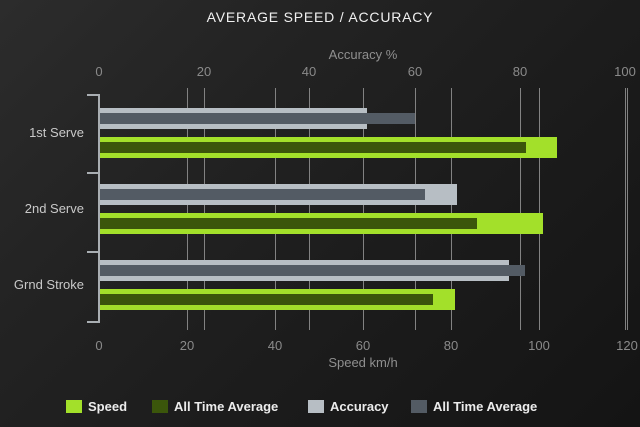 This screenshot has height=427, width=640. I want to click on bar-all-time-average-speed-grnd-stroke, so click(266, 299).